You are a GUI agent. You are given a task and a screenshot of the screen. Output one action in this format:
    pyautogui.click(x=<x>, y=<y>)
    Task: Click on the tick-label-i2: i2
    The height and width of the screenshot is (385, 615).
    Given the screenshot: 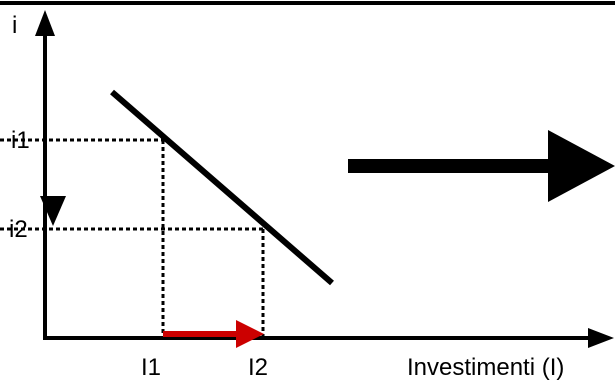 What is the action you would take?
    pyautogui.click(x=18, y=229)
    